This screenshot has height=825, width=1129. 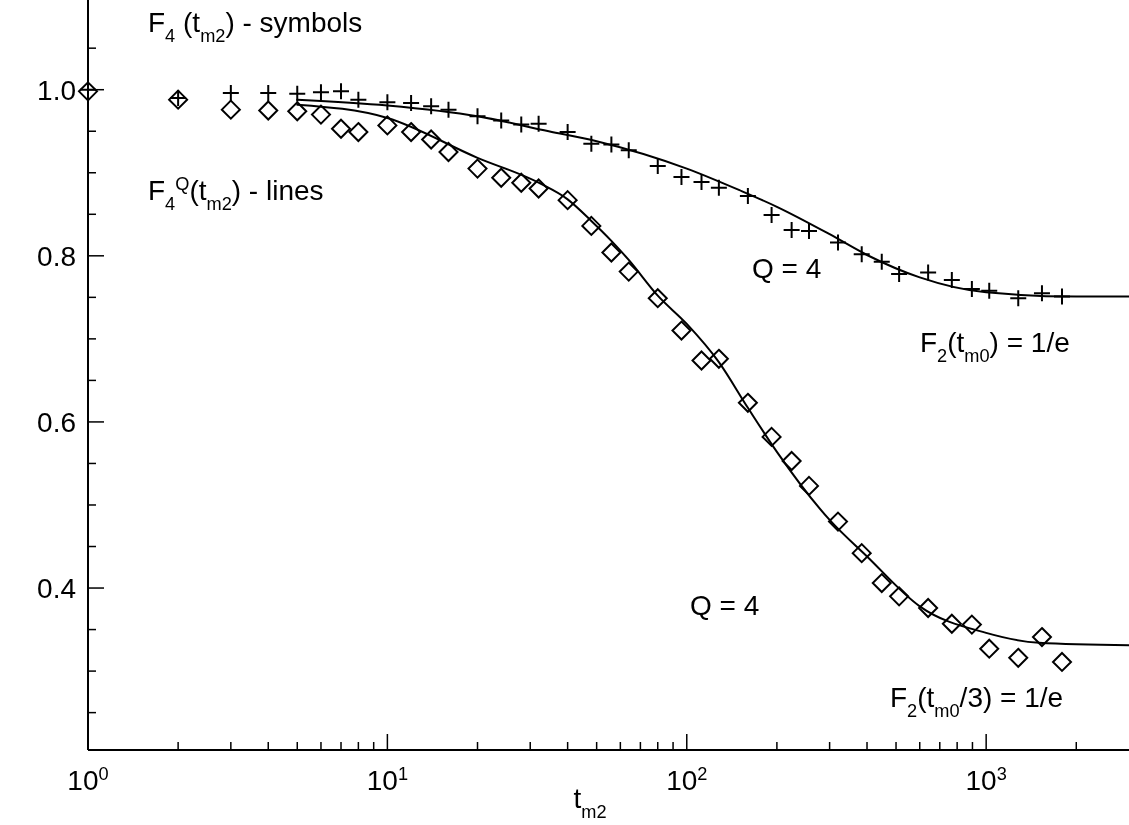 What do you see at coordinates (236, 194) in the screenshot?
I see `annotation: F$_{4}$$^{Q}$(t$_{m2}$) - lines` at bounding box center [236, 194].